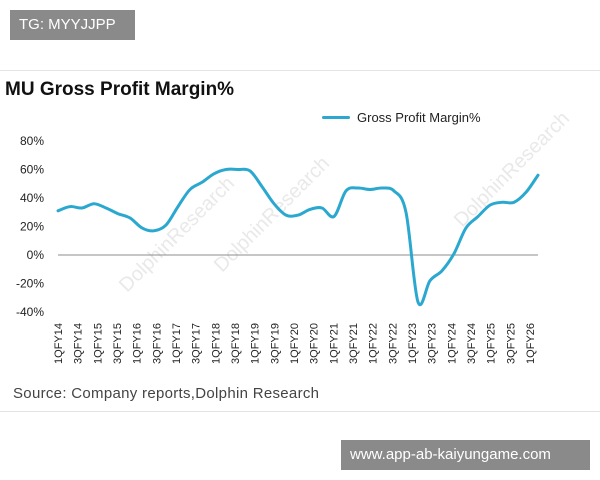 This screenshot has height=480, width=600. What do you see at coordinates (98, 343) in the screenshot?
I see `x-tick-label: 1QFY15` at bounding box center [98, 343].